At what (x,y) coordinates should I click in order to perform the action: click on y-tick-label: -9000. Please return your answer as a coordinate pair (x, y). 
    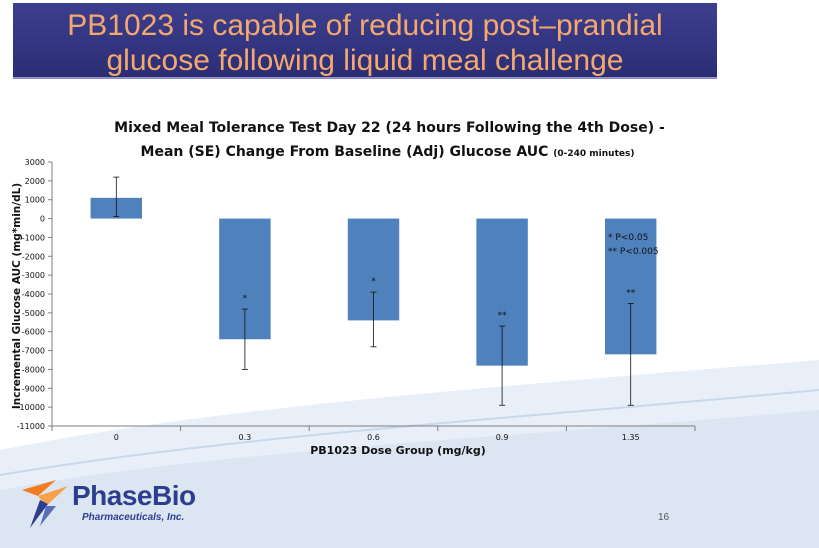
    Looking at the image, I should click on (33, 388).